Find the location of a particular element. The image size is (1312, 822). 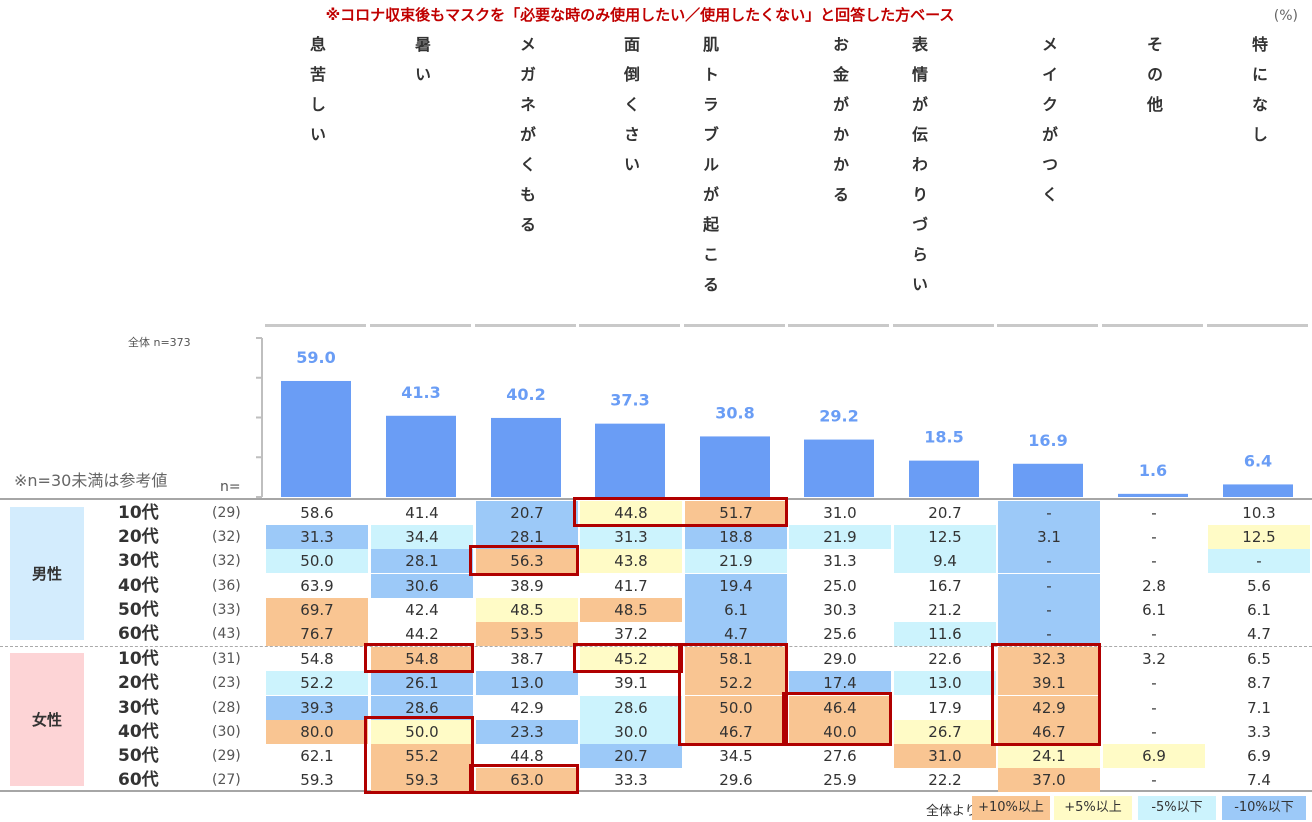

table-cell: 39.1 is located at coordinates (1049, 683).